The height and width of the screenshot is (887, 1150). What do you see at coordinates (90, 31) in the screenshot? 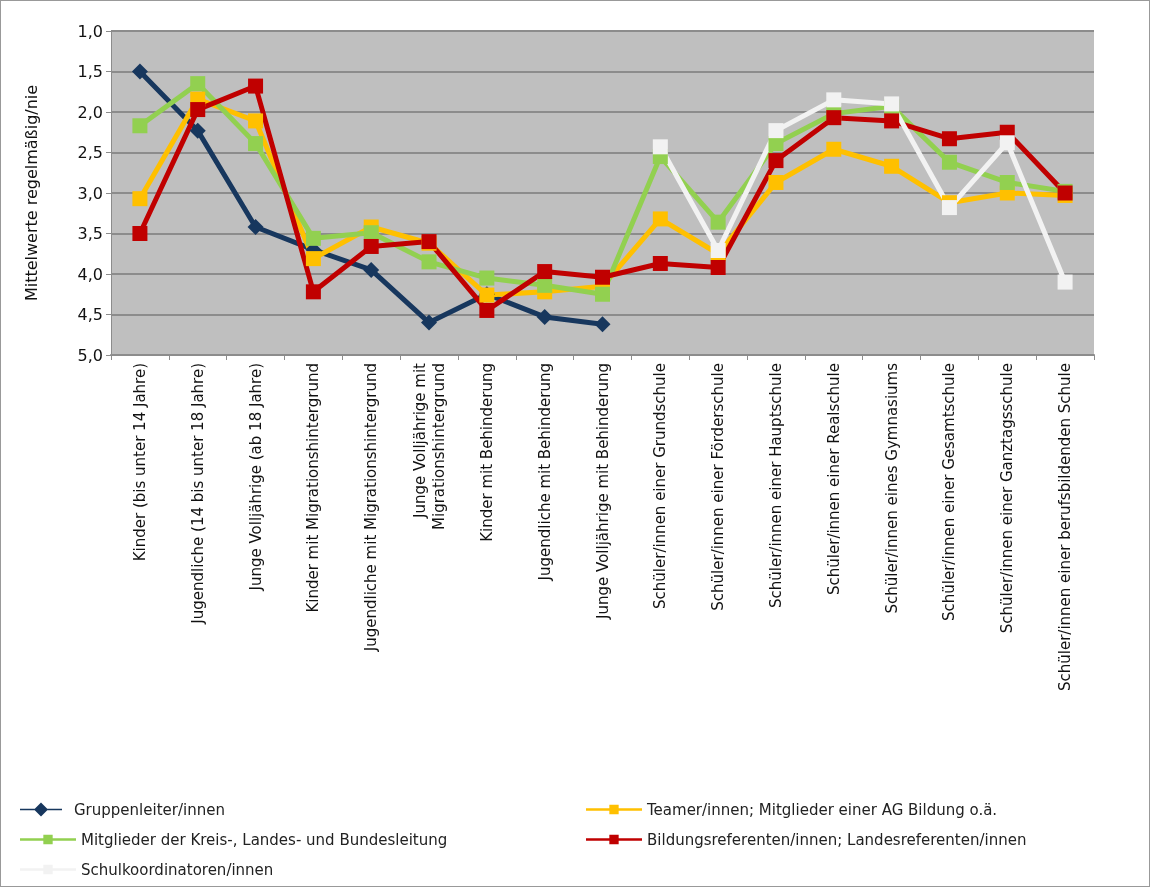
I see `y-tick-label: 1,0` at bounding box center [90, 31].